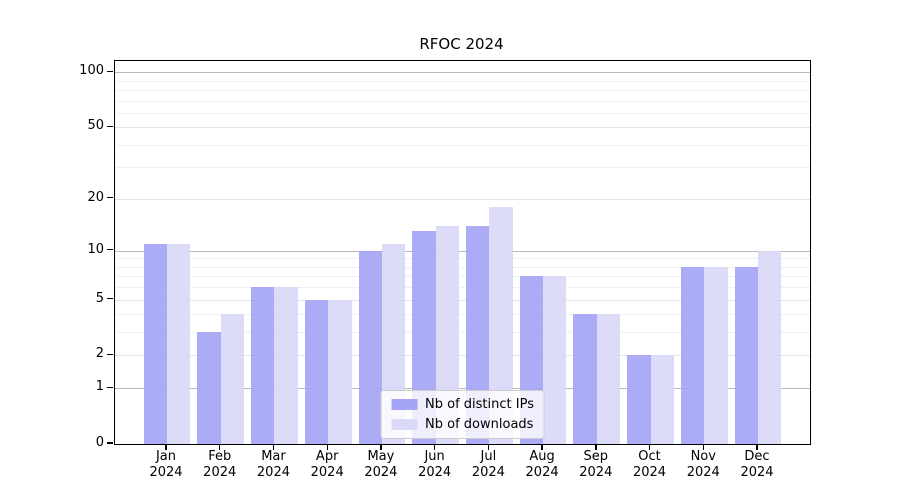 Image resolution: width=900 pixels, height=500 pixels. What do you see at coordinates (756, 465) in the screenshot?
I see `x-tick-label: Dec 2024` at bounding box center [756, 465].